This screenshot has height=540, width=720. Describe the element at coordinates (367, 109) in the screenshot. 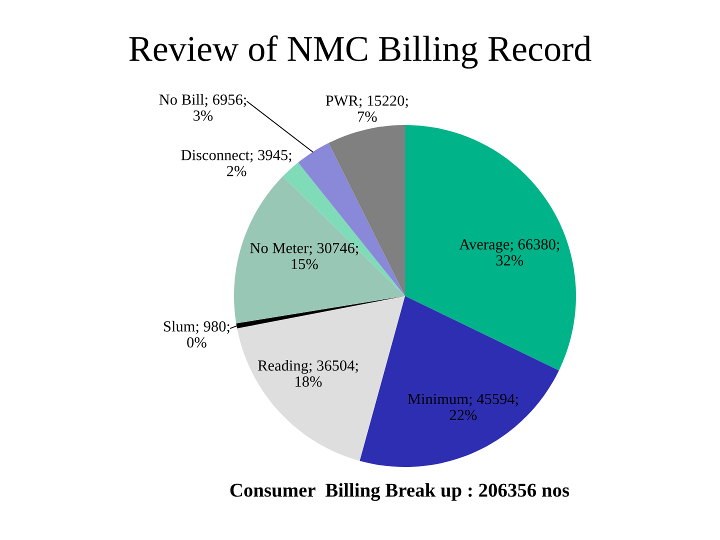

I see `slice-label: PWR; 15220; 7%` at that location.